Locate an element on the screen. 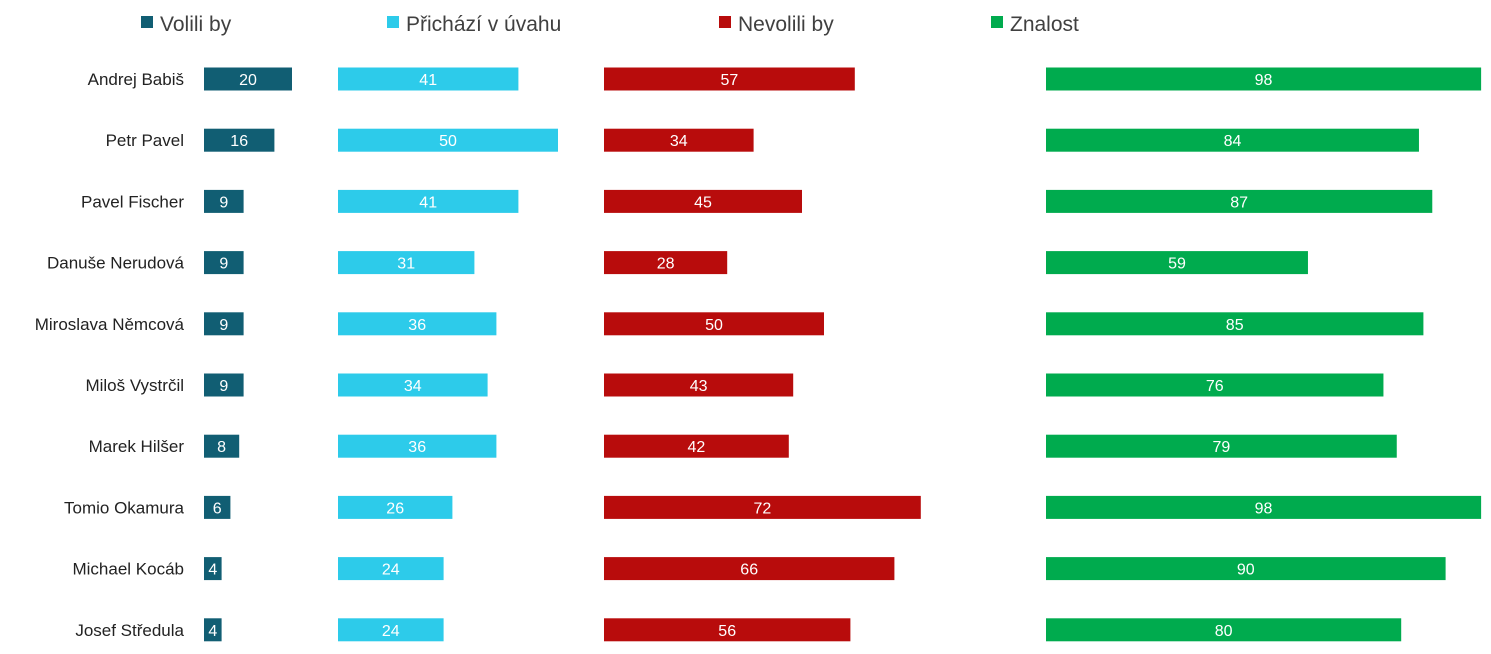 The image size is (1491, 654). data-label: 16 is located at coordinates (239, 141).